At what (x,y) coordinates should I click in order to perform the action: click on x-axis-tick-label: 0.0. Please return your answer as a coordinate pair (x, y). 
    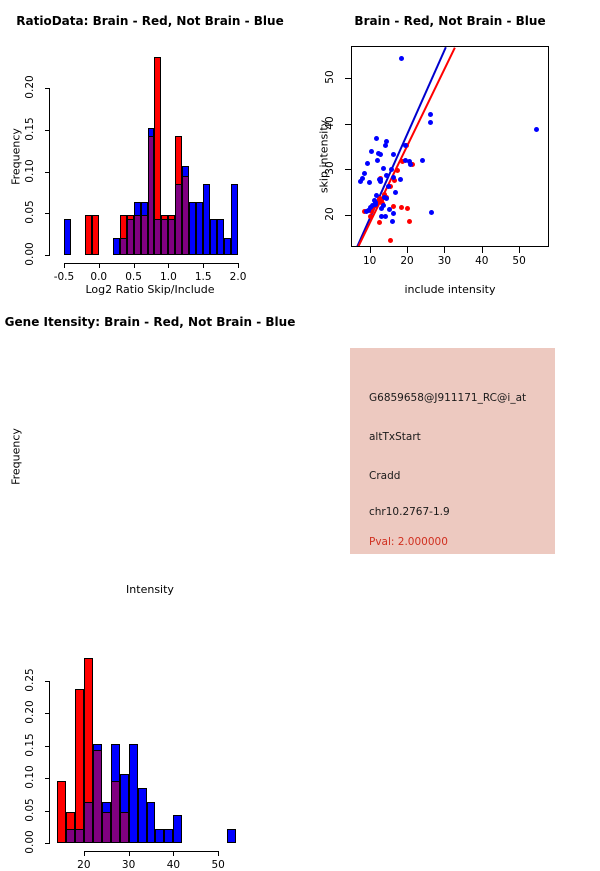
    Looking at the image, I should click on (99, 277).